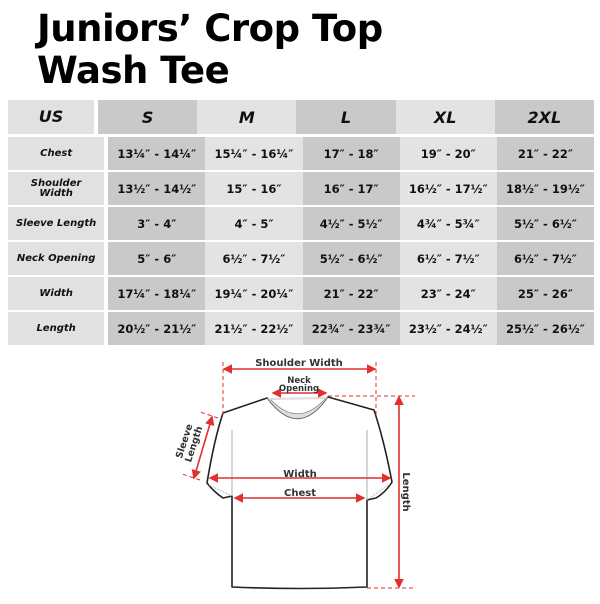  What do you see at coordinates (254, 153) in the screenshot?
I see `measurement-cell: 15¼″ - 16¼″` at bounding box center [254, 153].